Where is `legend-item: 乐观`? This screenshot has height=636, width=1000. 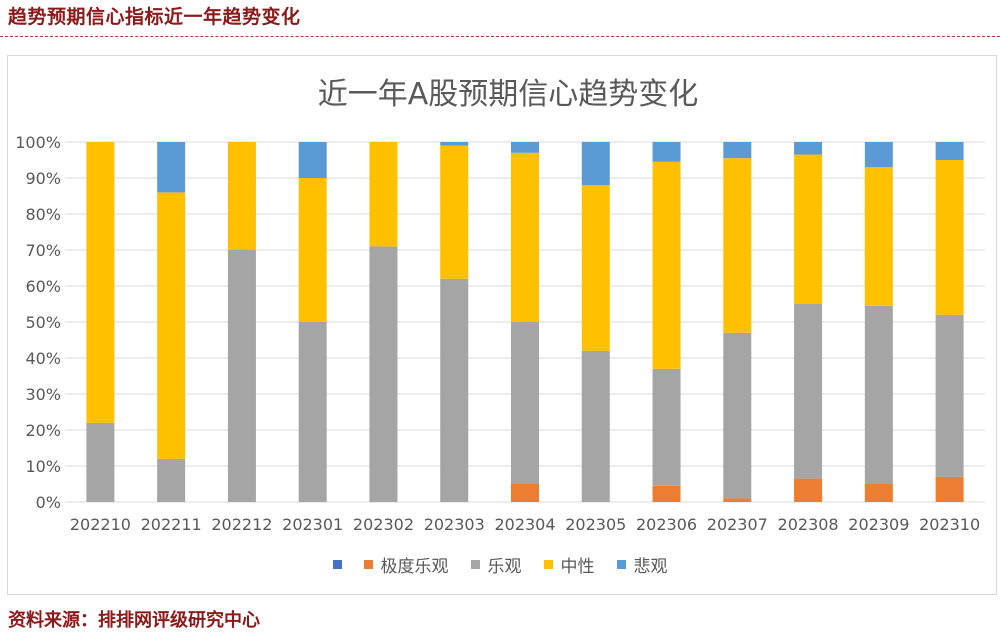
legend-item: 乐观 is located at coordinates (496, 564).